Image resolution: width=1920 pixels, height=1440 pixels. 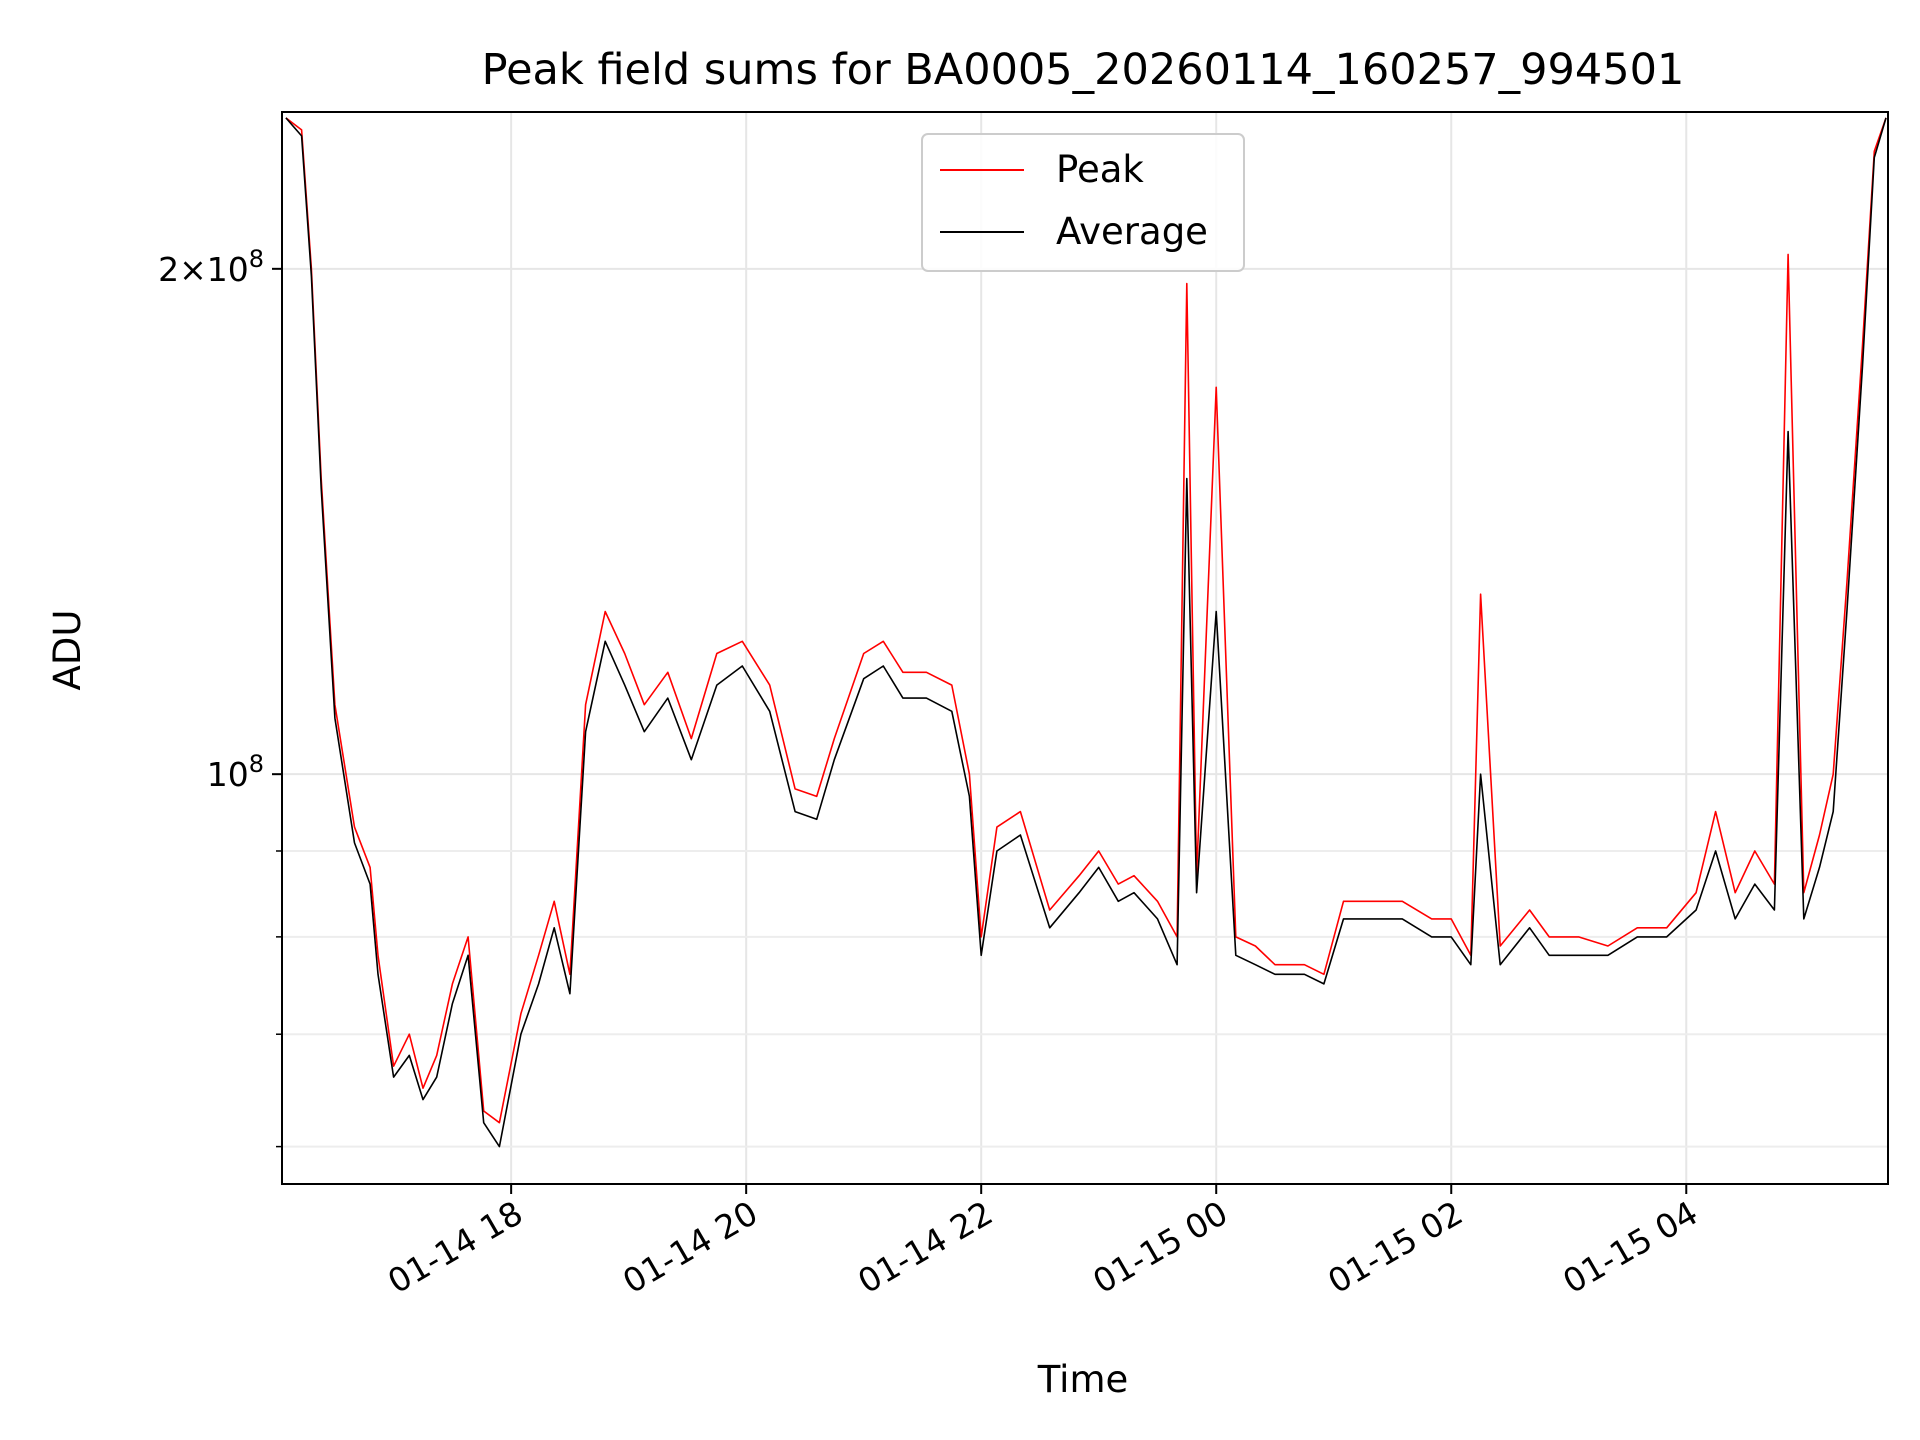 What do you see at coordinates (1132, 231) in the screenshot?
I see `legend-label-average: Average` at bounding box center [1132, 231].